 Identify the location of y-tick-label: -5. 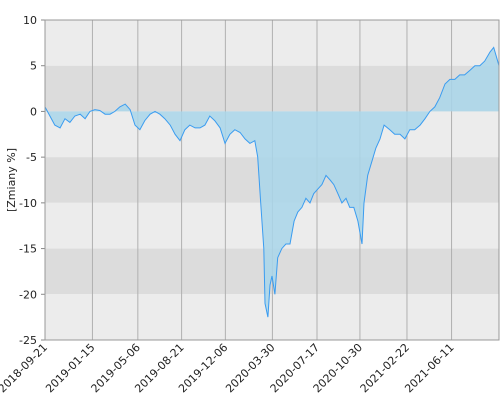
(31, 157).